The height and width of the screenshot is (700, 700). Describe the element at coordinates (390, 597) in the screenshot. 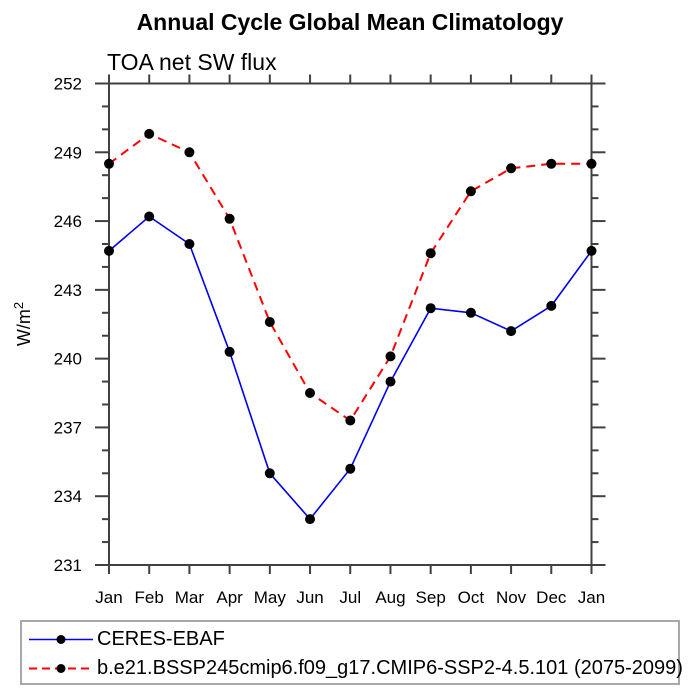

I see `x-tick-label: Aug` at that location.